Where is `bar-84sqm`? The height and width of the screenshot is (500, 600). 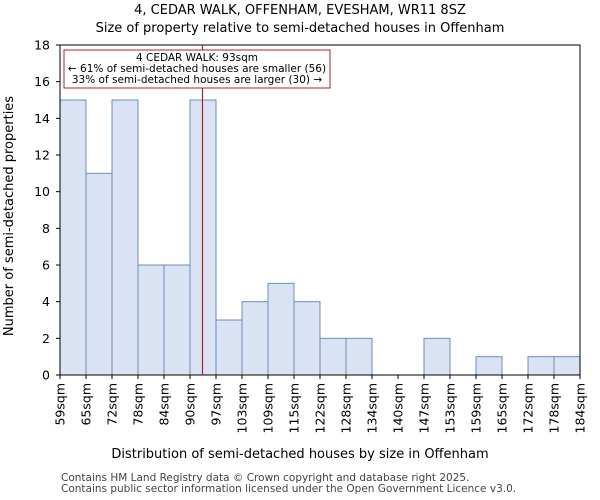
bar-84sqm is located at coordinates (177, 320).